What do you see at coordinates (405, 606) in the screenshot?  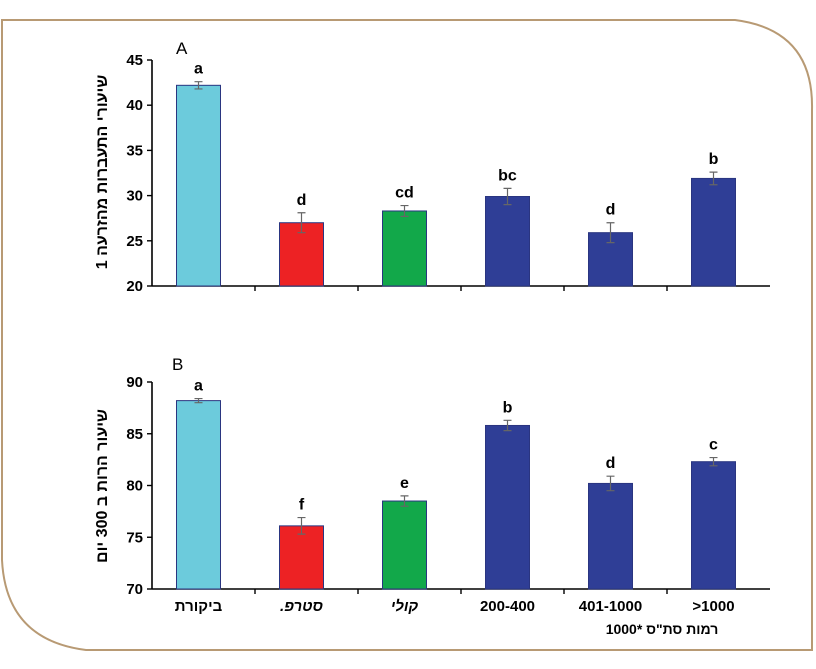 I see `panel-b-category-label-3: קולי` at bounding box center [405, 606].